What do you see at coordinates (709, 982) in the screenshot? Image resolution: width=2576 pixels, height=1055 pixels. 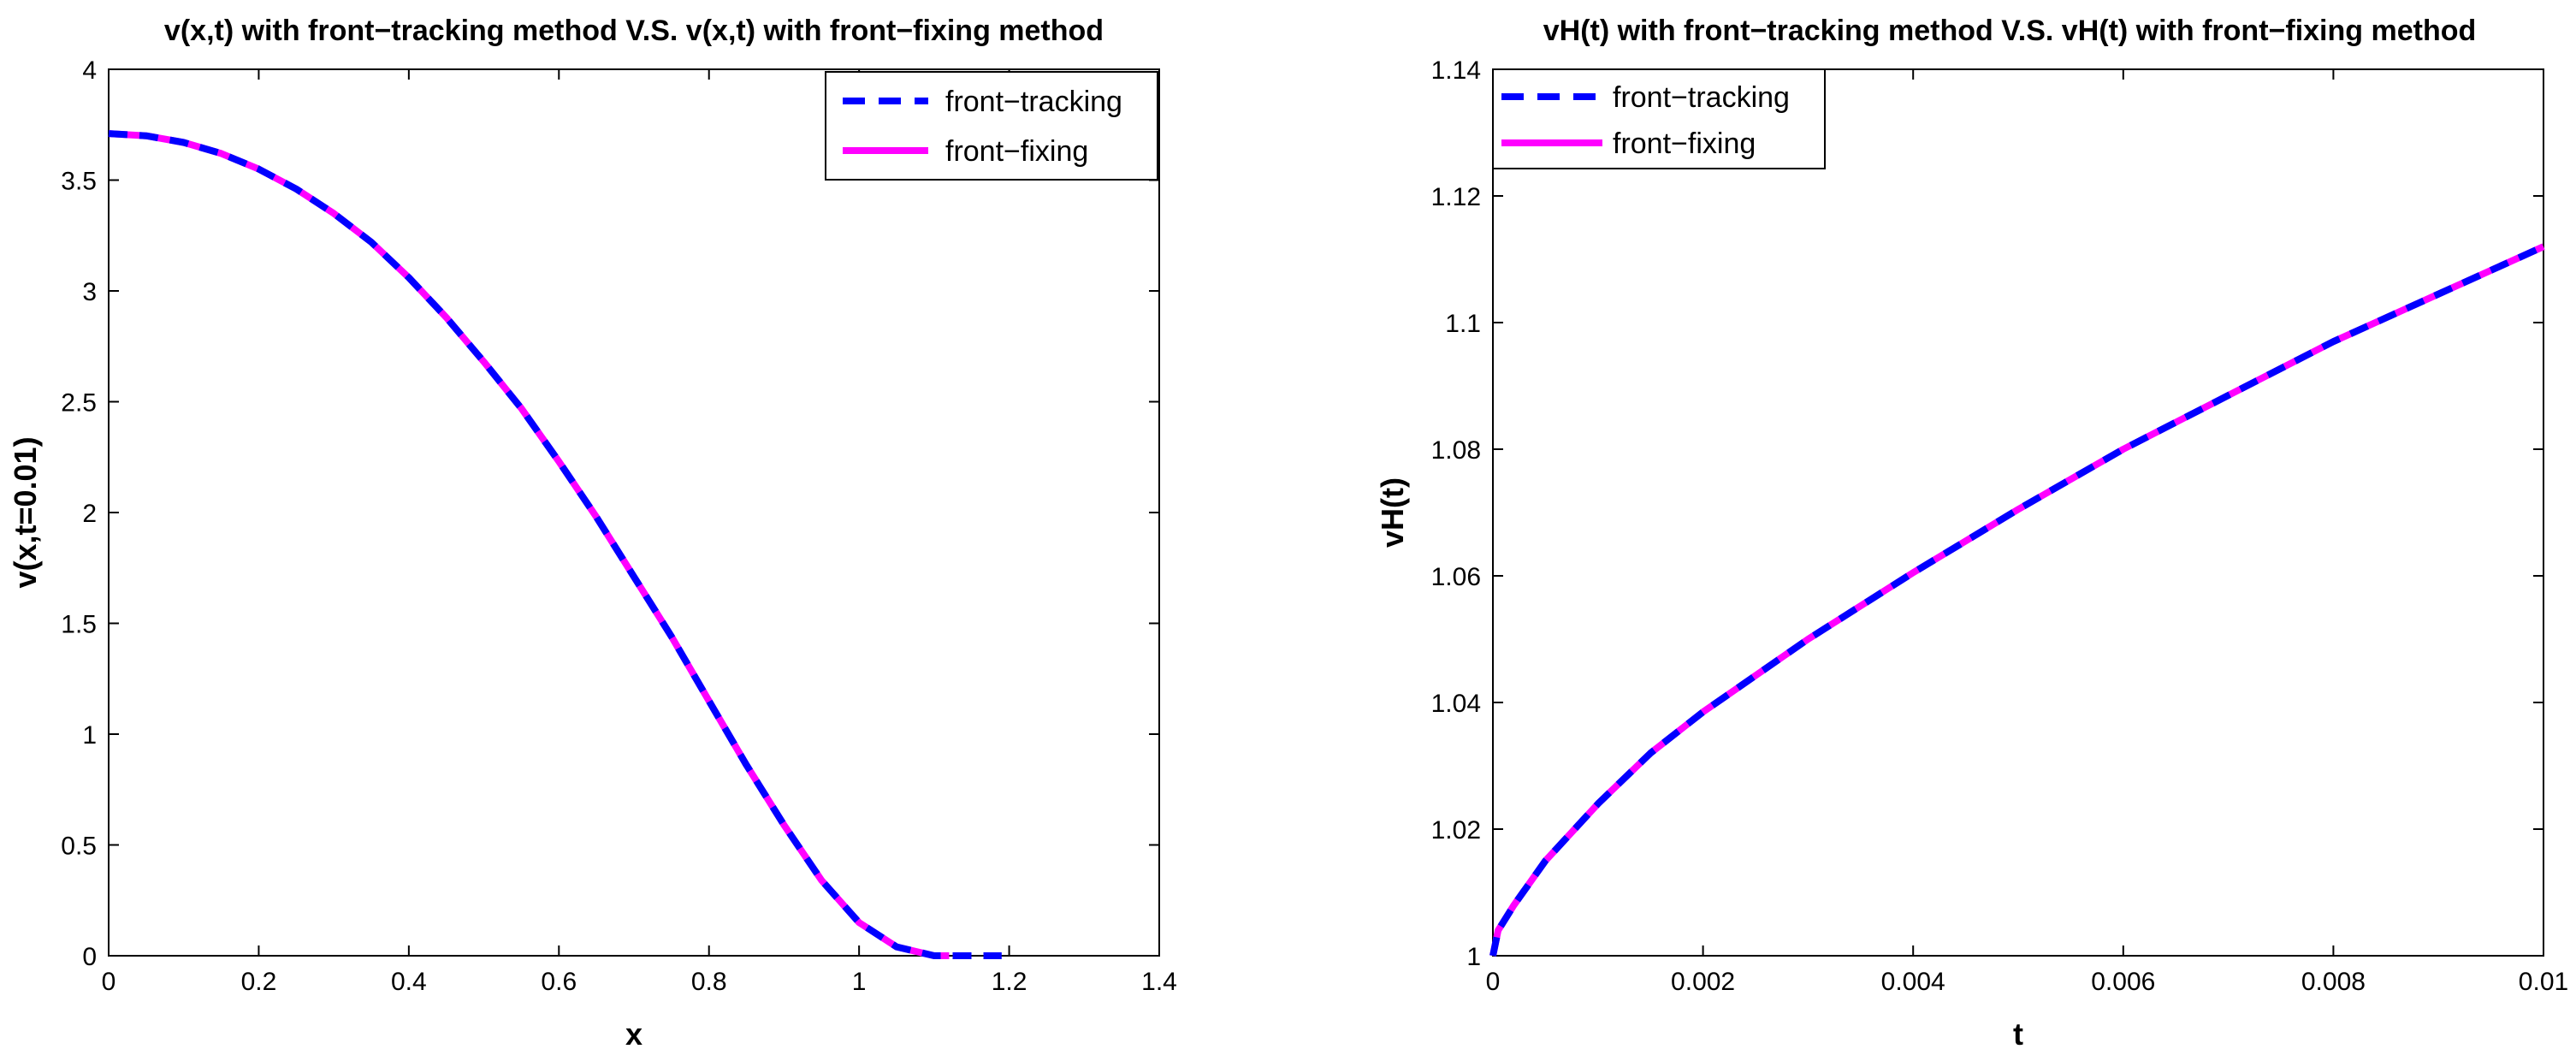 I see `x-tick-label: 0.8` at bounding box center [709, 982].